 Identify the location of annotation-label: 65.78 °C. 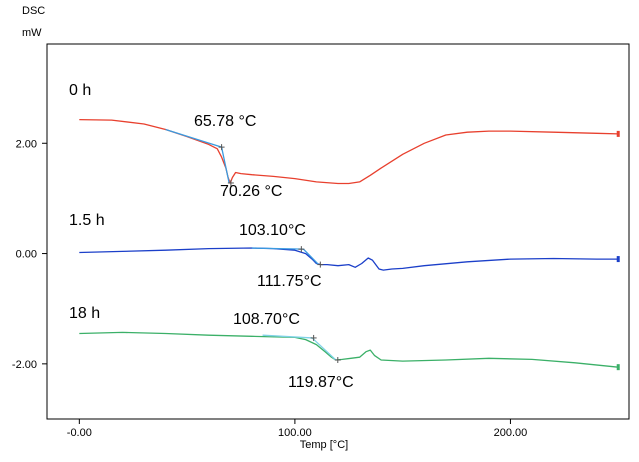
(225, 121).